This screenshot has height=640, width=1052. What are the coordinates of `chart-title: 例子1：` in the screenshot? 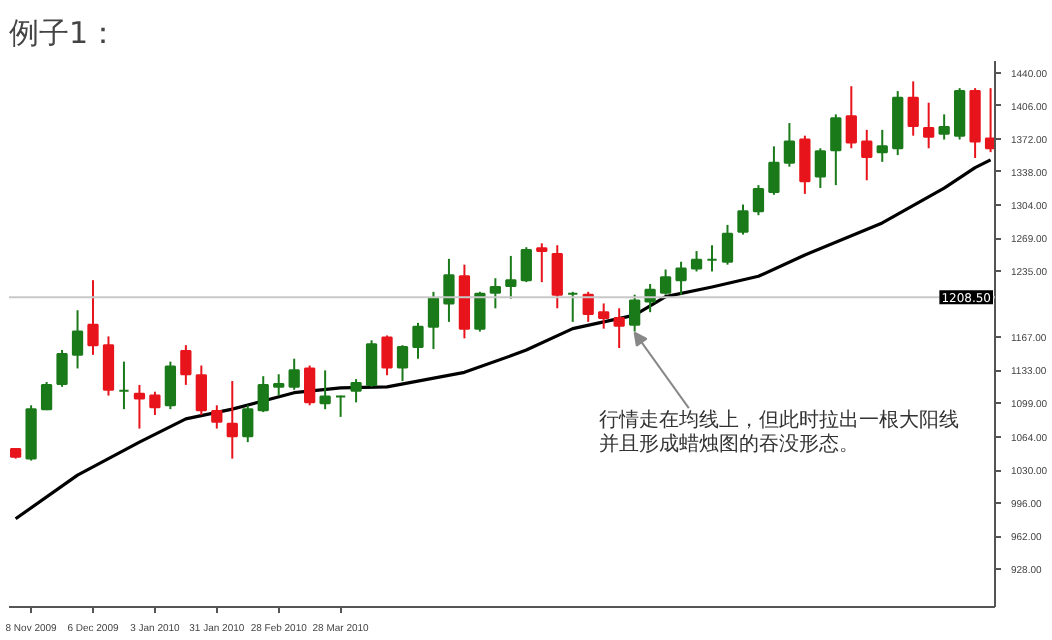 It's located at (64, 33).